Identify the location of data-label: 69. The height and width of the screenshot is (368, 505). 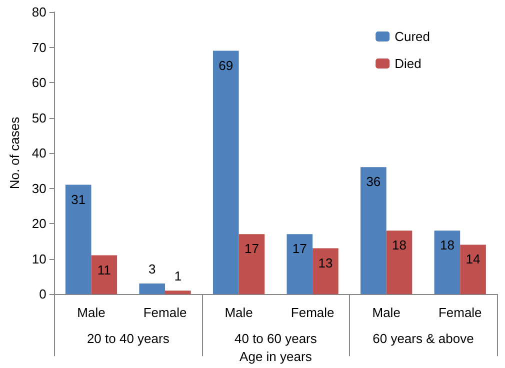
(226, 65).